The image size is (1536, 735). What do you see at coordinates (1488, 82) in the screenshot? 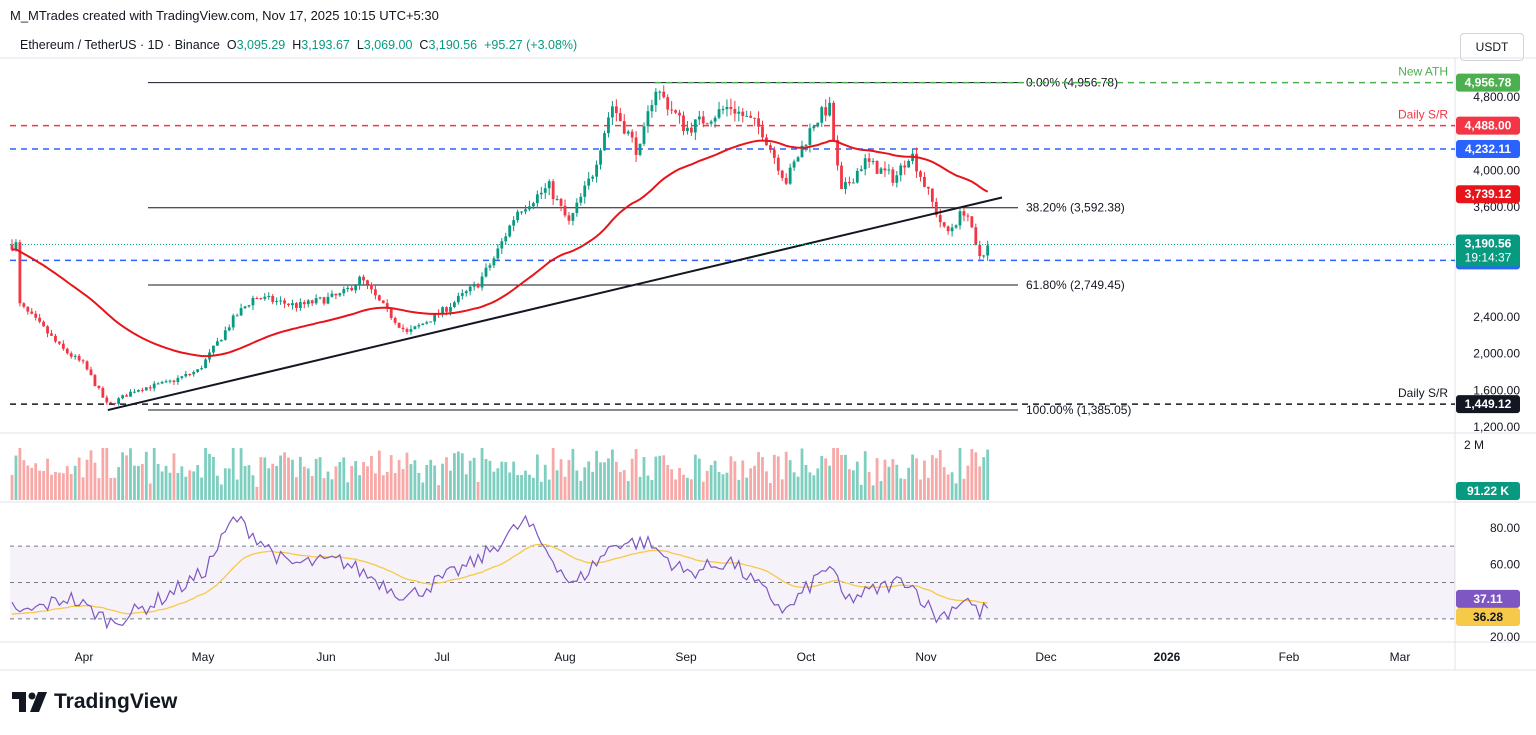
I see `level-value-label-box` at bounding box center [1488, 82].